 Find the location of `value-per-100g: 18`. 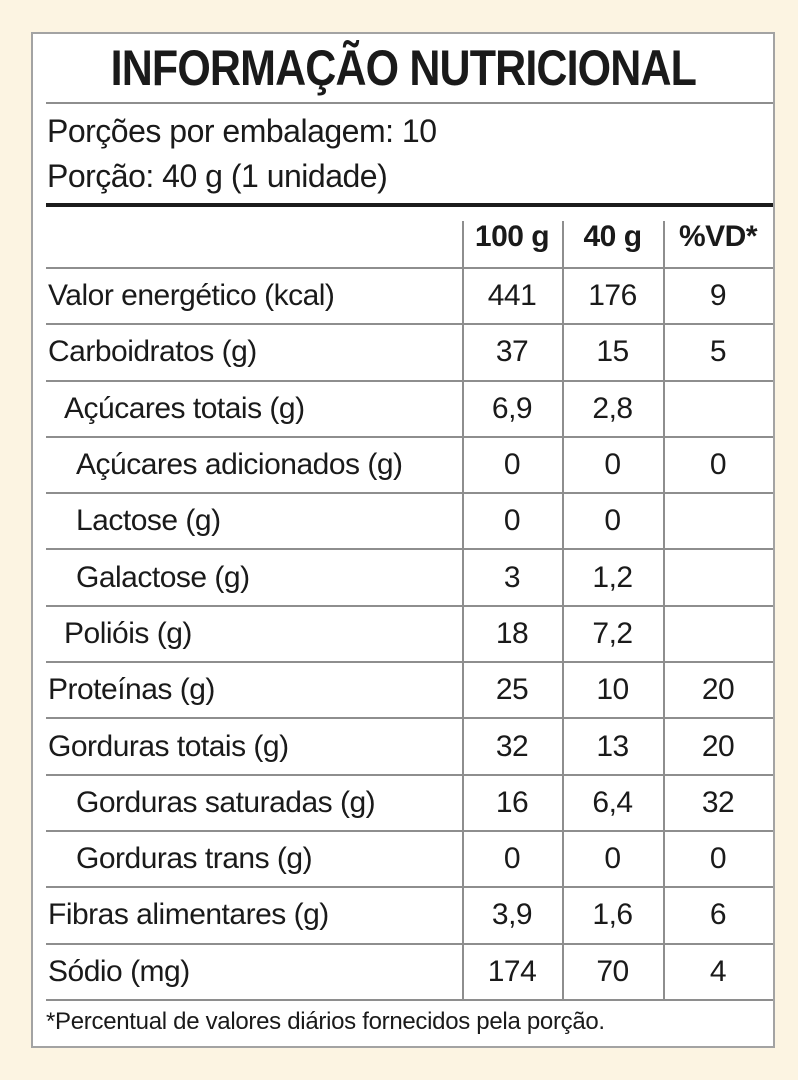

value-per-100g: 18 is located at coordinates (512, 633).